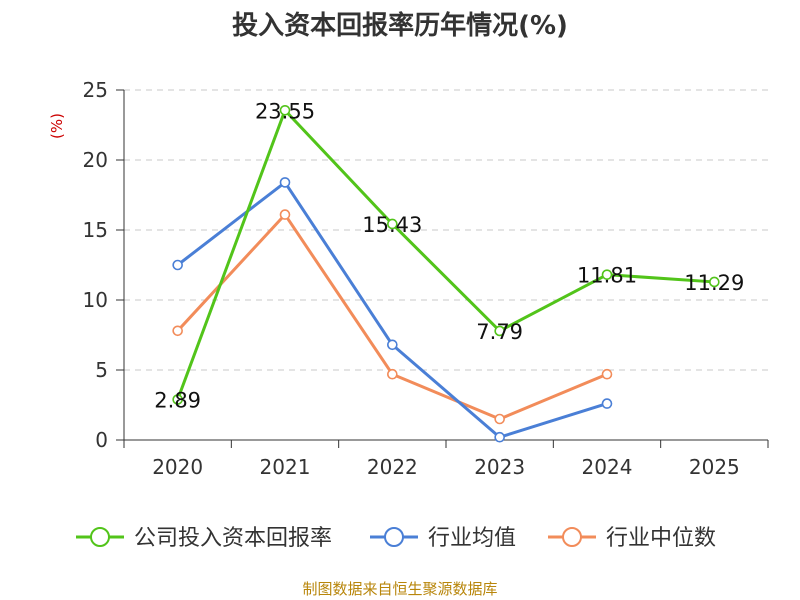  I want to click on data-label: 11.81, so click(607, 276).